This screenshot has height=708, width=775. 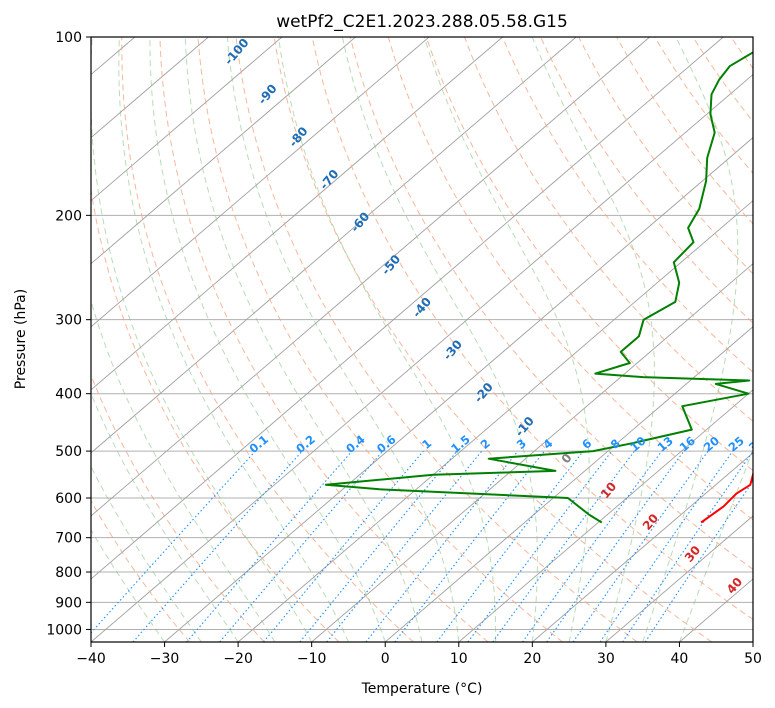 I want to click on x-axis-label: Temperature (°C), so click(x=422, y=689).